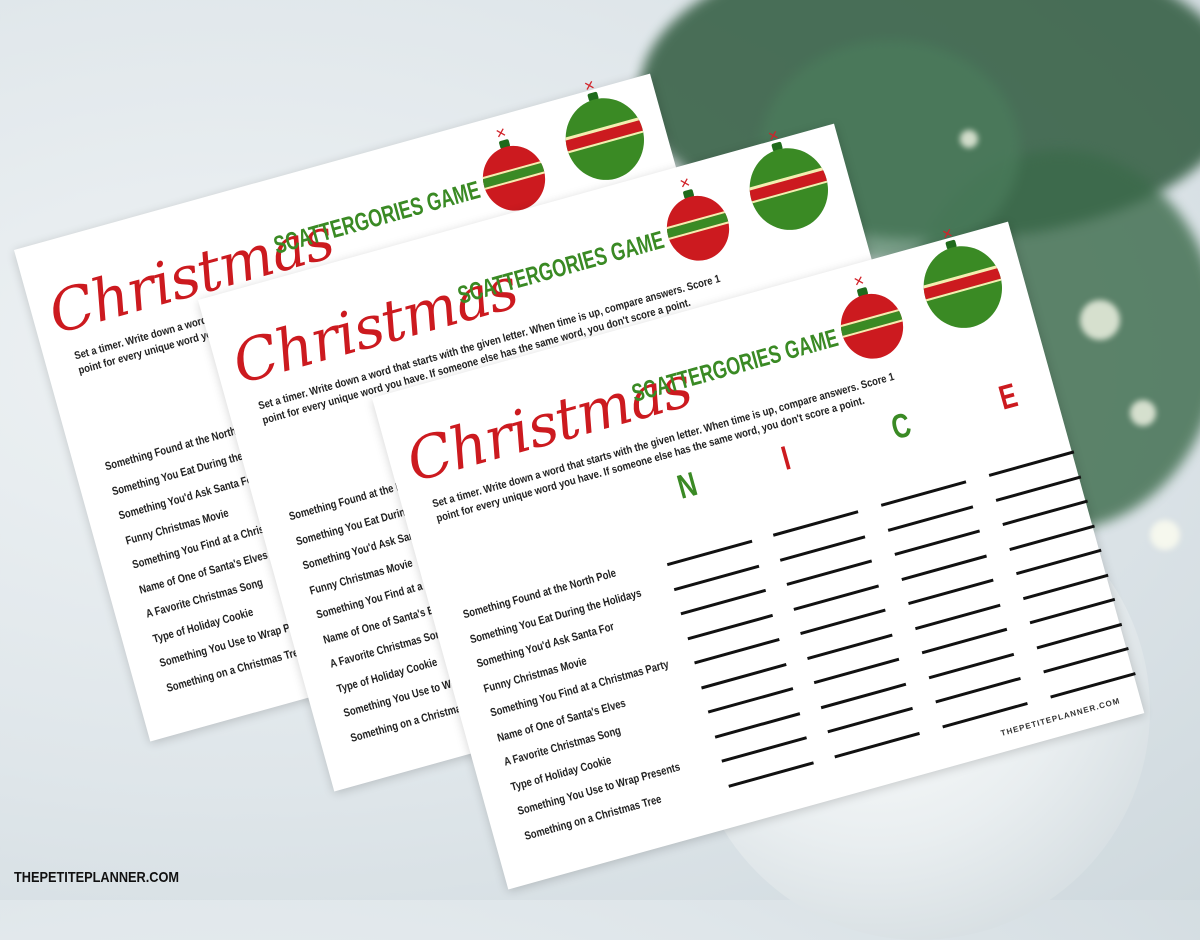 Image resolution: width=1200 pixels, height=940 pixels. Describe the element at coordinates (901, 426) in the screenshot. I see `column-letter: C` at that location.